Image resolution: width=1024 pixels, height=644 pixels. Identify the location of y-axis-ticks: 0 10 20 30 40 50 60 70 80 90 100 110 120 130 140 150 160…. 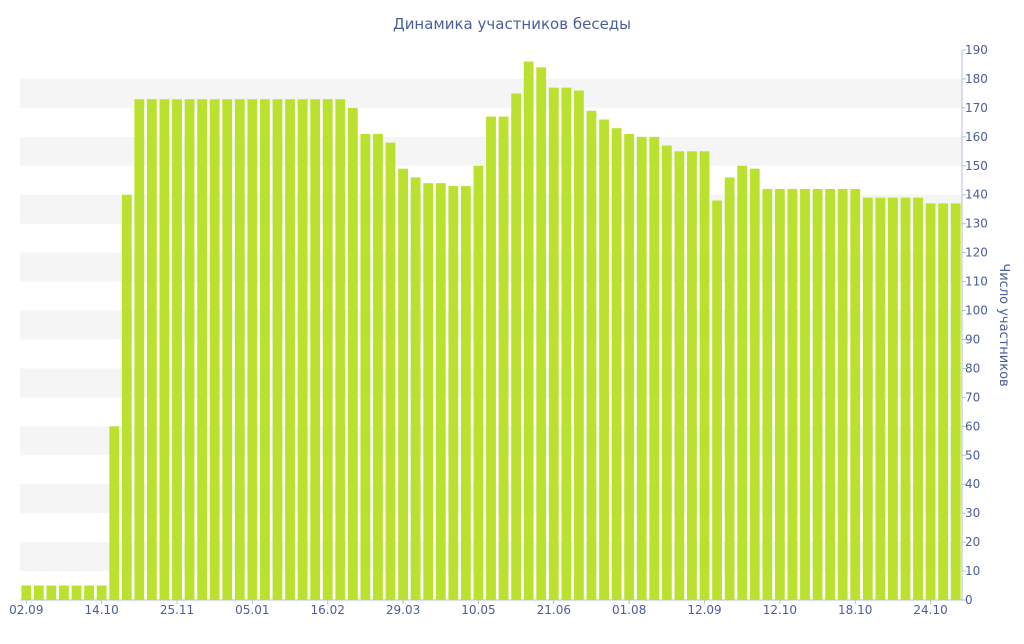
(975, 325).